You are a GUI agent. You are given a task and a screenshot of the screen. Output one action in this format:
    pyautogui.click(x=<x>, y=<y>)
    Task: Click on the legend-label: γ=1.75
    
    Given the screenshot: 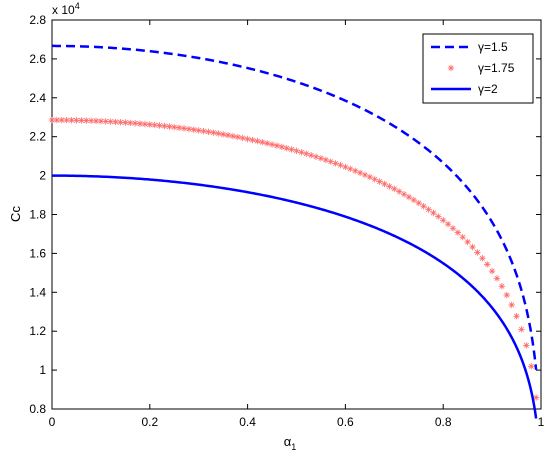 What is the action you would take?
    pyautogui.click(x=496, y=68)
    